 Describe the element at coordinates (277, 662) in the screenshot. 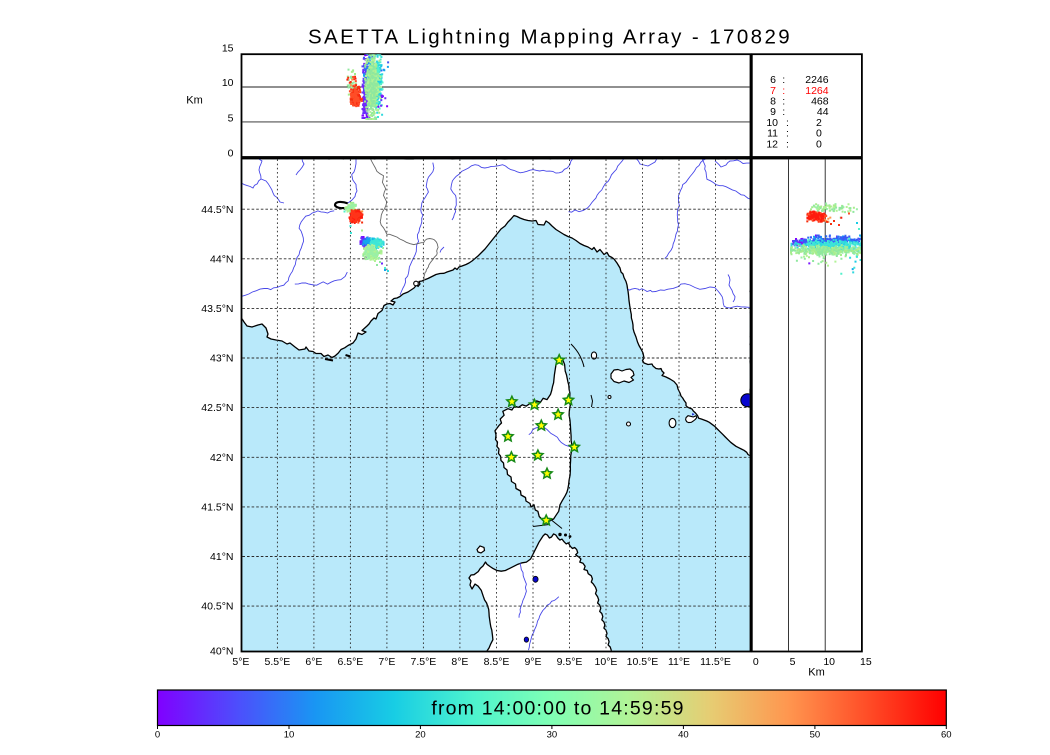

I see `svg-text: 5.5°E` at that location.